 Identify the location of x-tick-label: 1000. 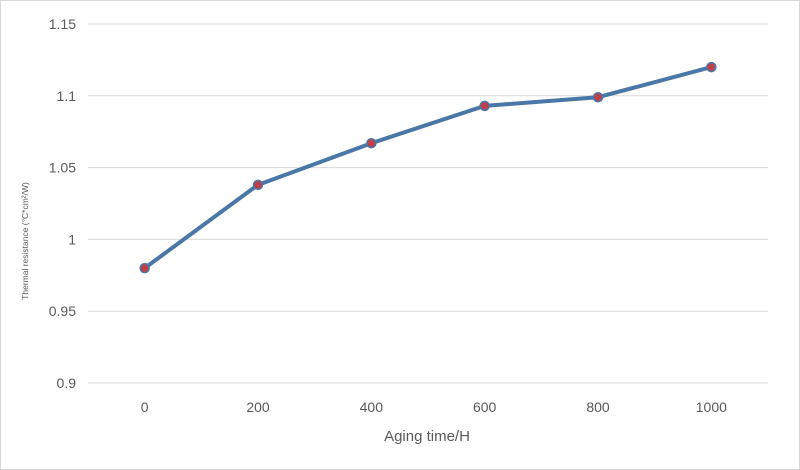
(711, 407).